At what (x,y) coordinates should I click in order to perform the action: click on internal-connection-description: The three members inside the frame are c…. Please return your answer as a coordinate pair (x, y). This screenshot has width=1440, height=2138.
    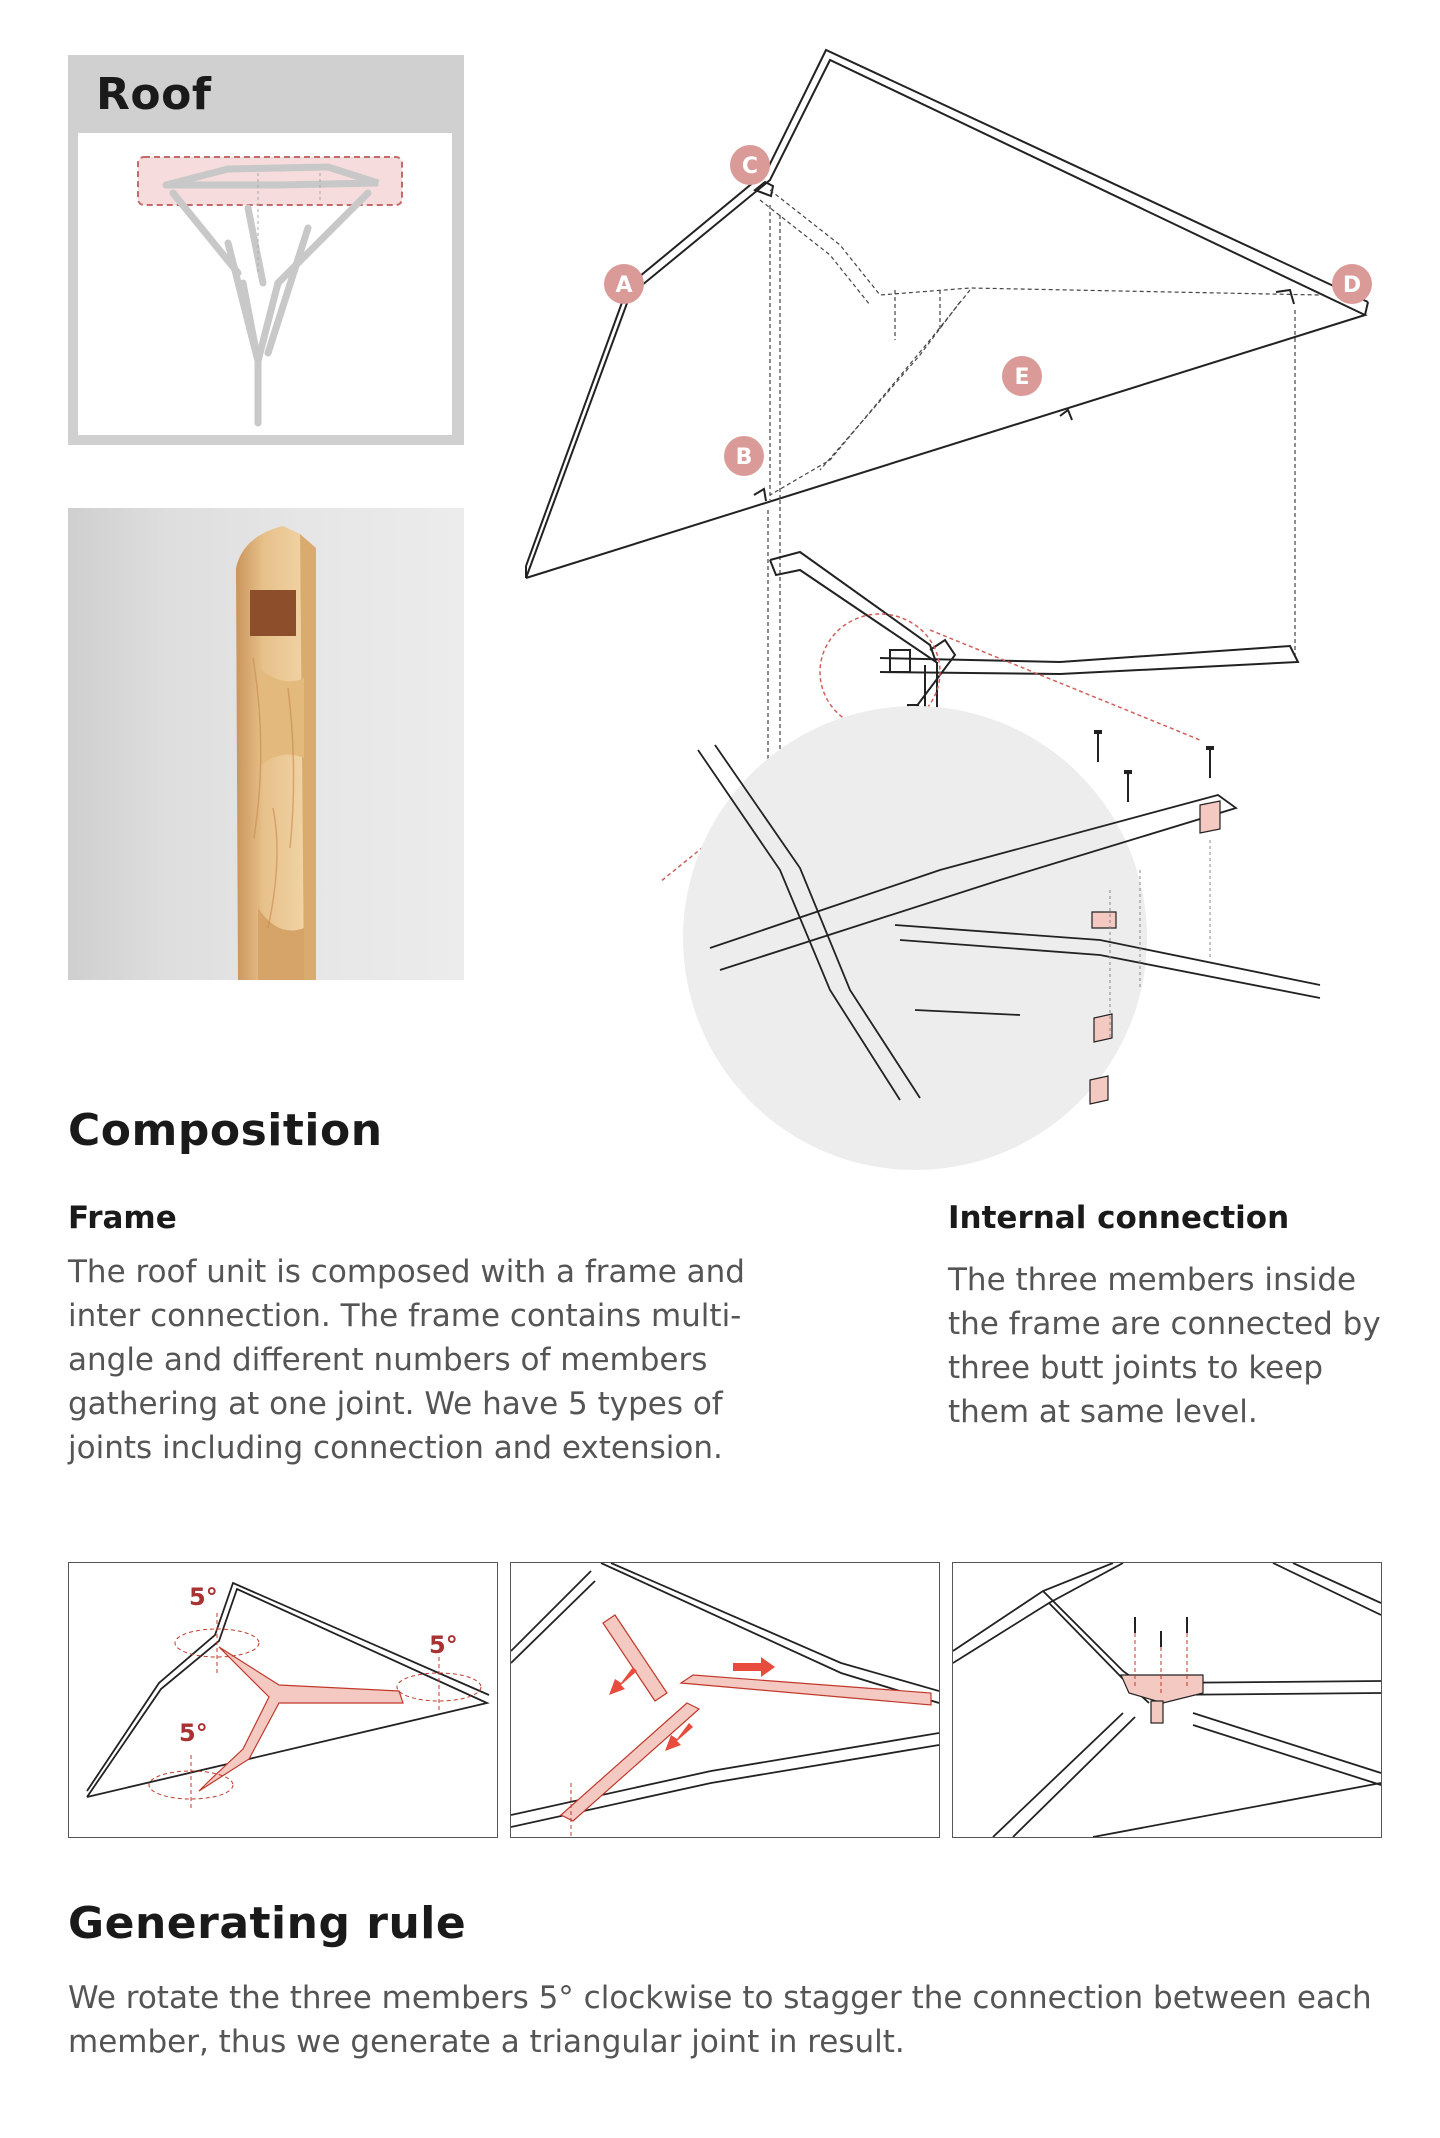
    Looking at the image, I should click on (1164, 1346).